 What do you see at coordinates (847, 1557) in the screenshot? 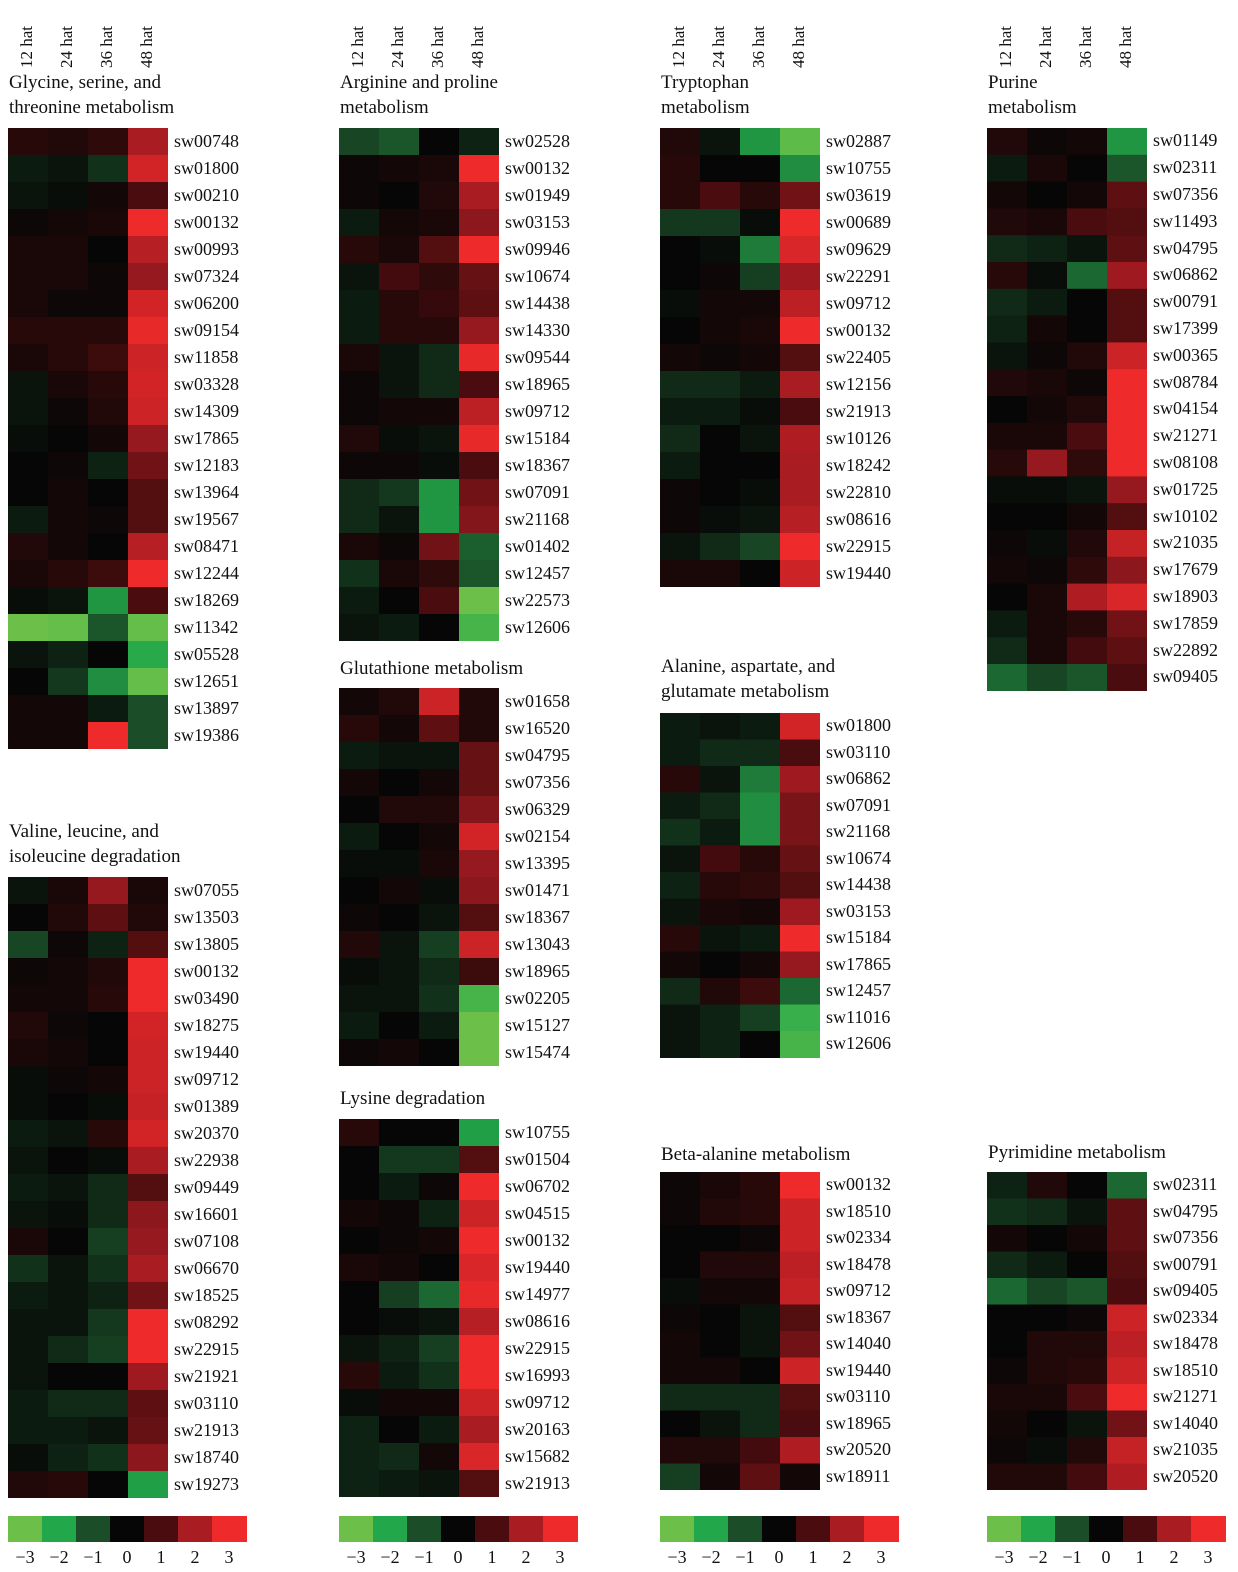
I see `legend-tick-label: 2` at bounding box center [847, 1557].